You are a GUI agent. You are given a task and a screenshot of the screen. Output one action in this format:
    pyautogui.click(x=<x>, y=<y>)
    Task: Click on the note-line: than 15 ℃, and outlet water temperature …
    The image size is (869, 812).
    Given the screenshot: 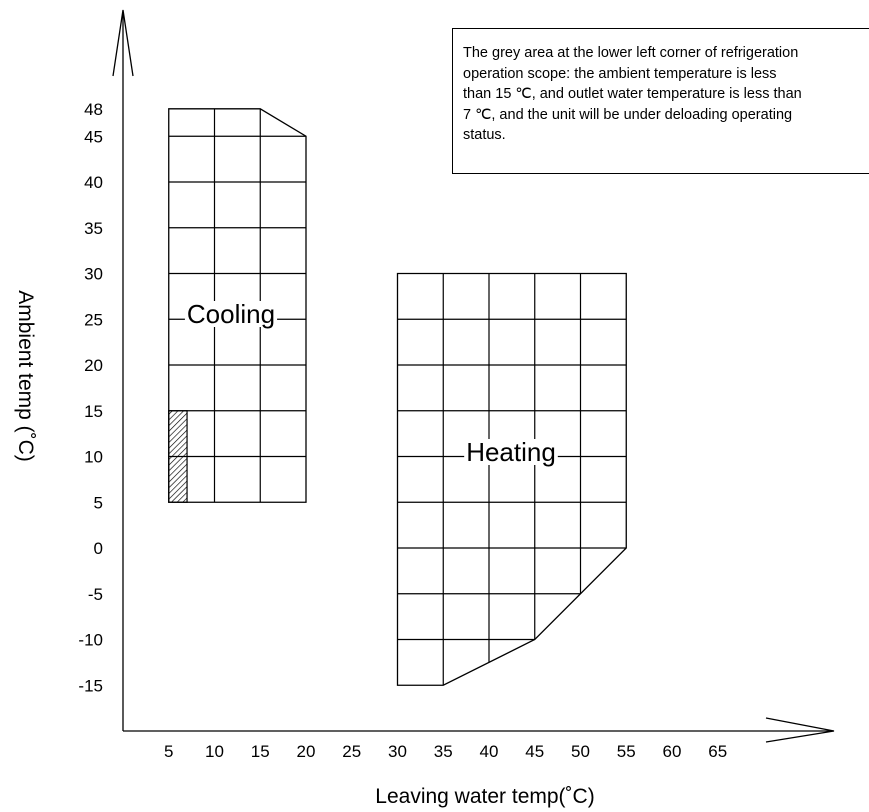 What is the action you would take?
    pyautogui.click(x=632, y=94)
    